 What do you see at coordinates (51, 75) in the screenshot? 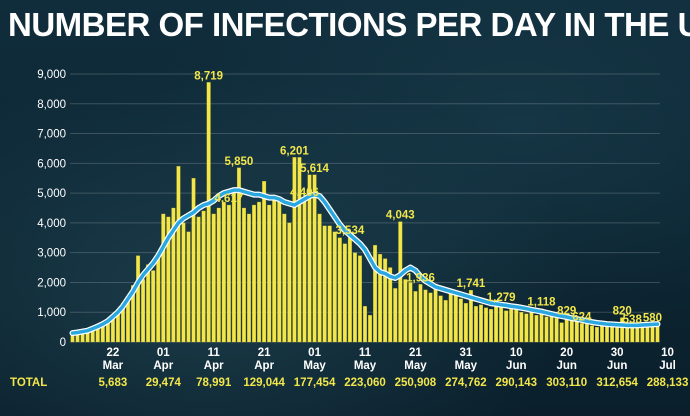
I see `y-tick-label: 9,000` at bounding box center [51, 75].